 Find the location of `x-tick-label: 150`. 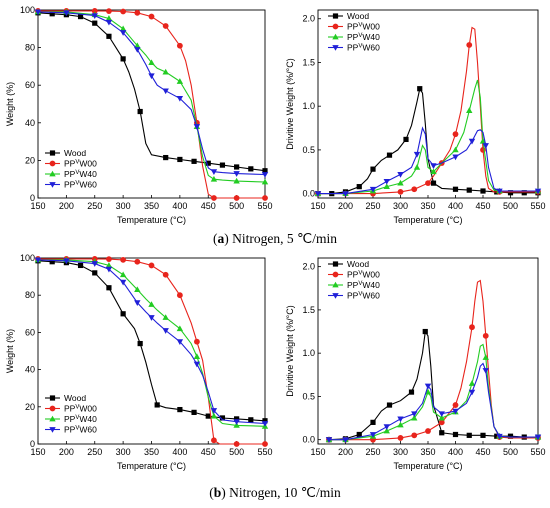

x-tick-label: 150 is located at coordinates (317, 206).